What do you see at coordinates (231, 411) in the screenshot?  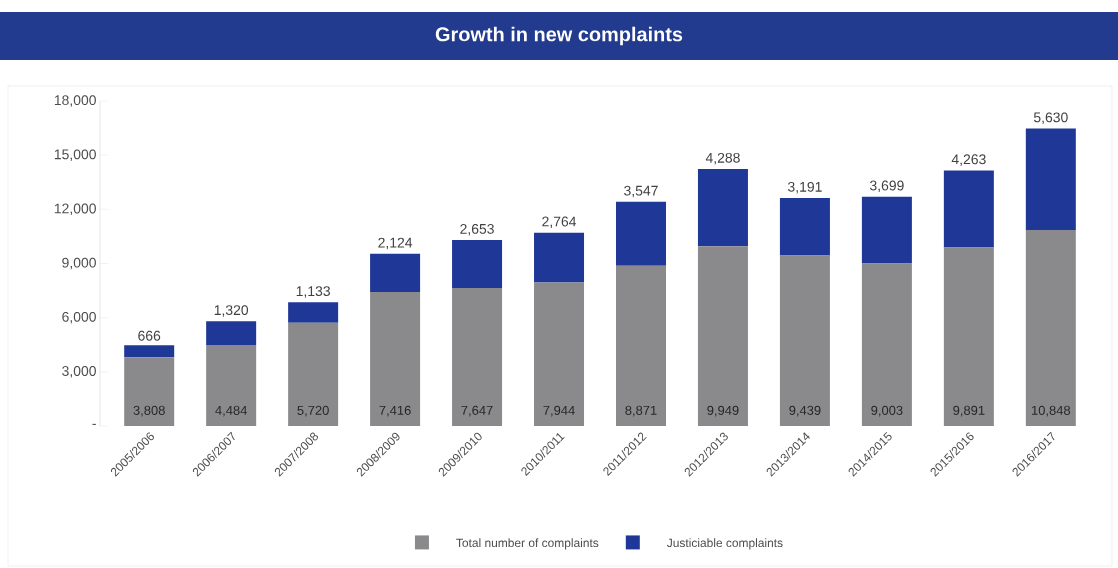 I see `data-label: 4,484` at bounding box center [231, 411].